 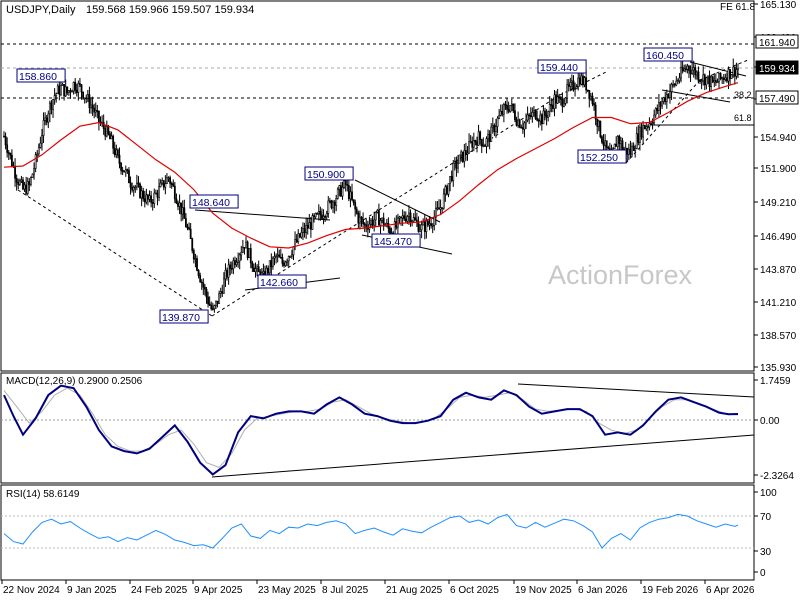 I want to click on price-tag-label: 161.940, so click(x=777, y=43).